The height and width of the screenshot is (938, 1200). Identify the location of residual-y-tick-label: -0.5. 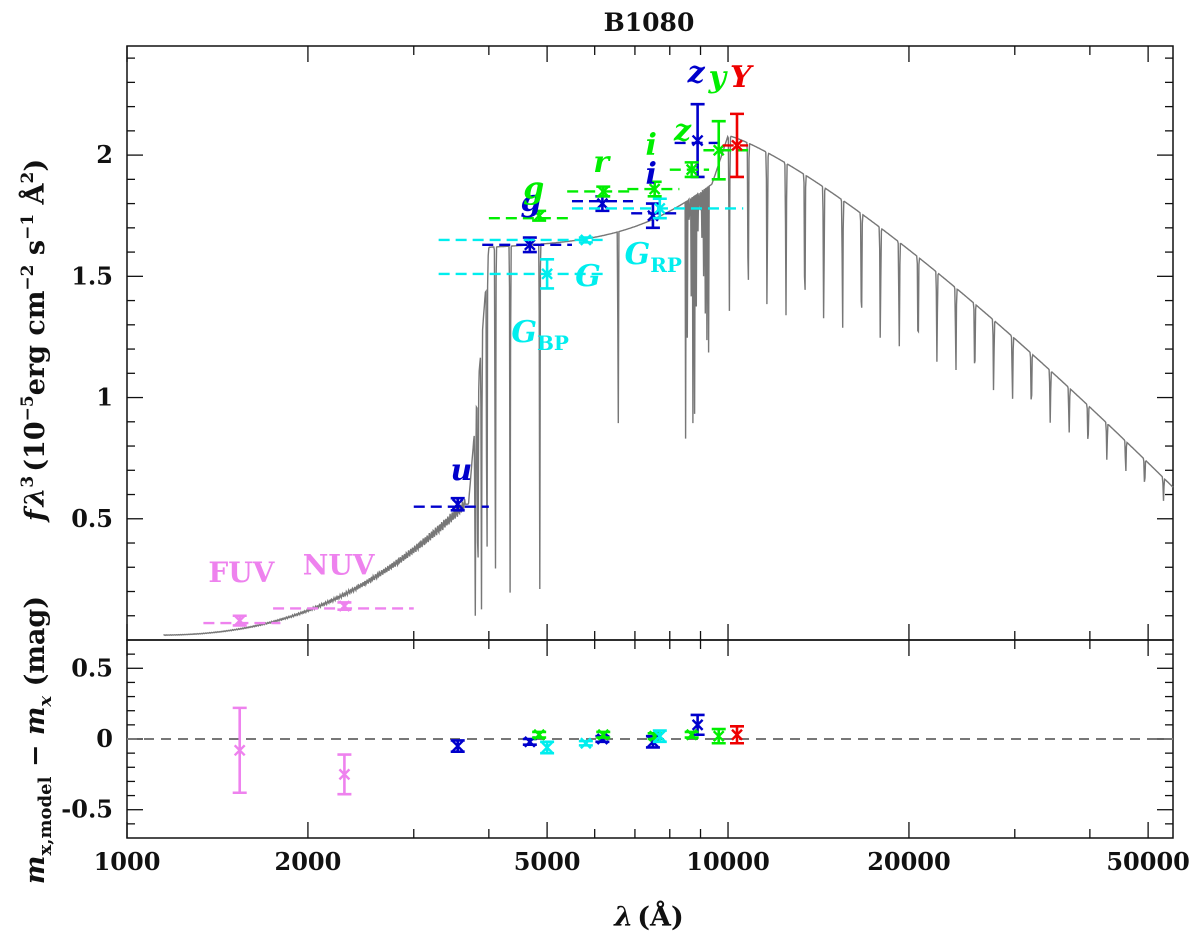
(87, 809).